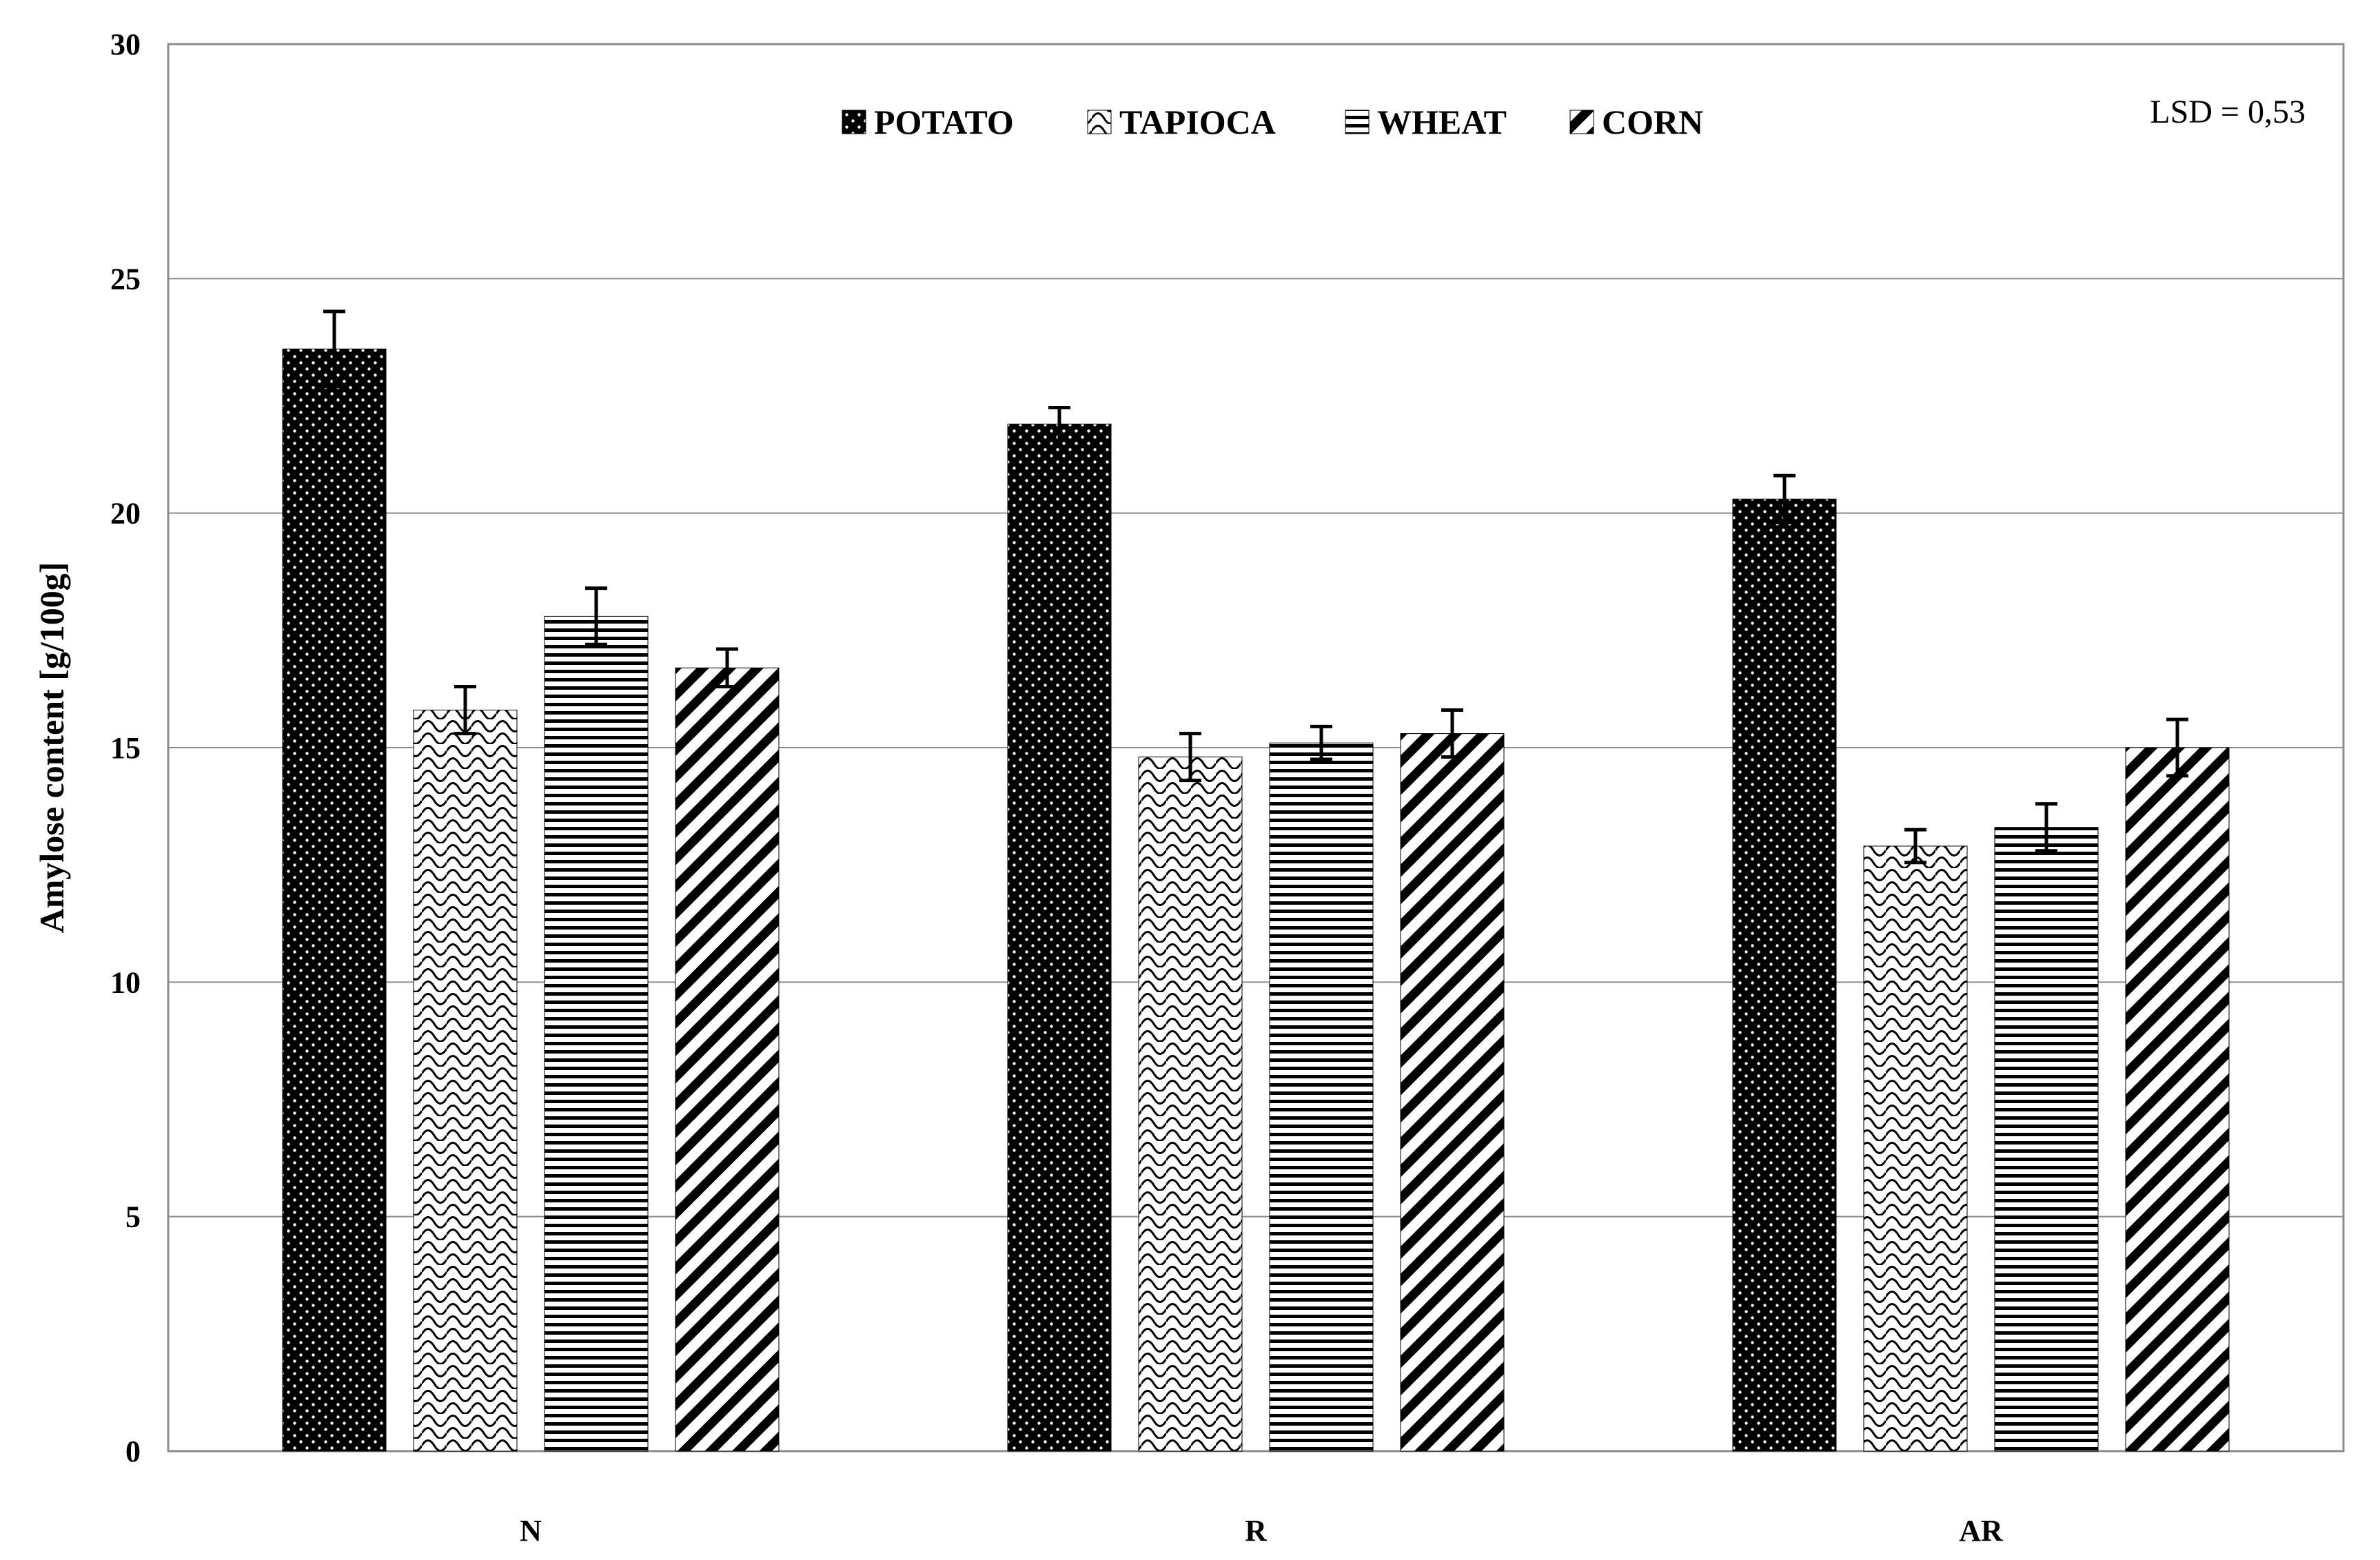  What do you see at coordinates (596, 1033) in the screenshot?
I see `bar-wheat-n` at bounding box center [596, 1033].